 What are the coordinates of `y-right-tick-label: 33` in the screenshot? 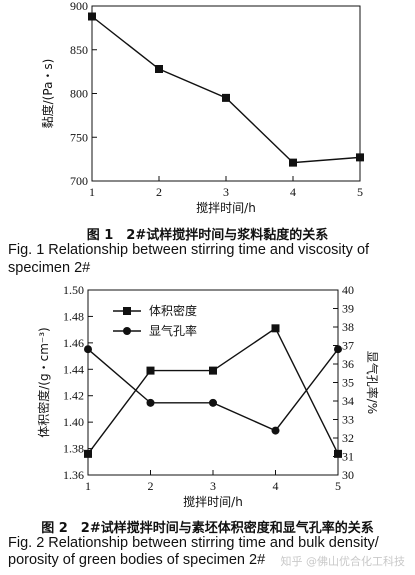 It's located at (348, 420).